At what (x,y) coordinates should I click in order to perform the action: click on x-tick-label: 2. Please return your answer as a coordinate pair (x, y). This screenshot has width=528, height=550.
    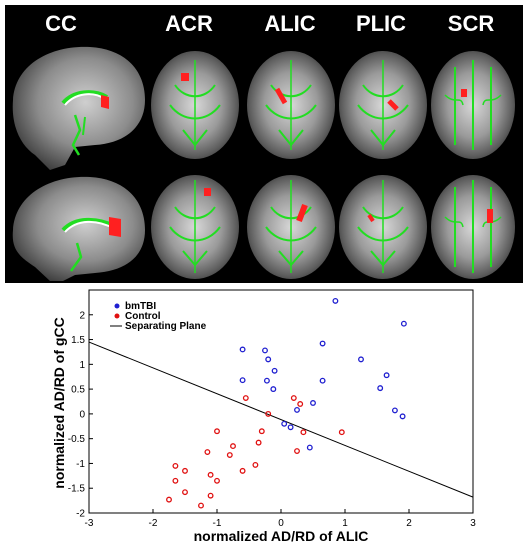
    Looking at the image, I should click on (409, 523).